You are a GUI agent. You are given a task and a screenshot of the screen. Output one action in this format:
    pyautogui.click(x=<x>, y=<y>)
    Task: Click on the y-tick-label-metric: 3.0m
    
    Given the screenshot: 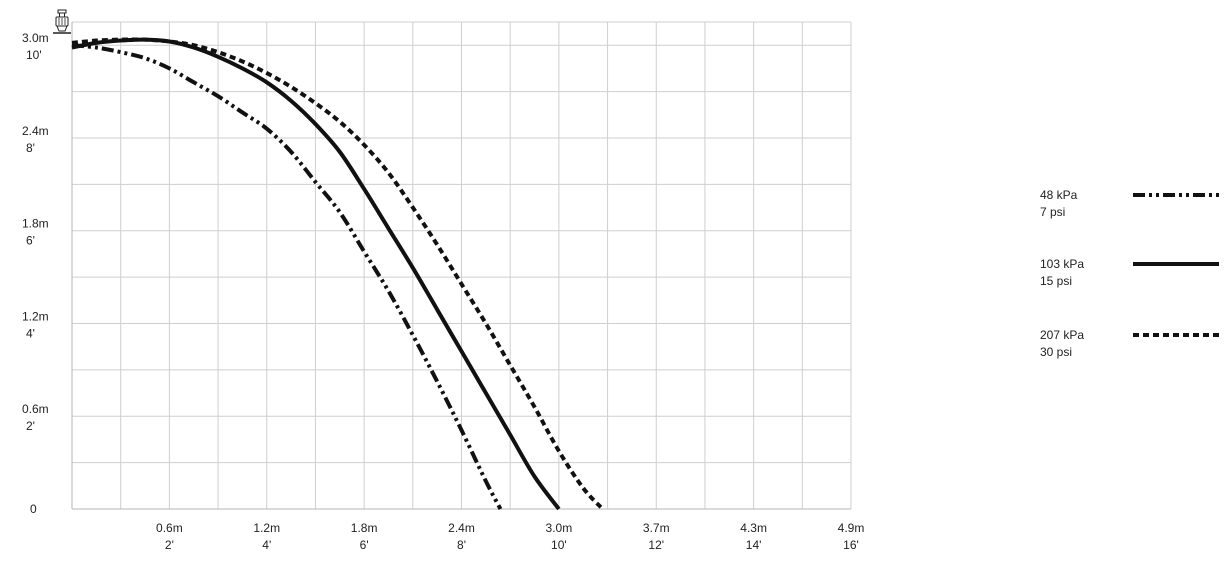 What is the action you would take?
    pyautogui.click(x=35, y=38)
    